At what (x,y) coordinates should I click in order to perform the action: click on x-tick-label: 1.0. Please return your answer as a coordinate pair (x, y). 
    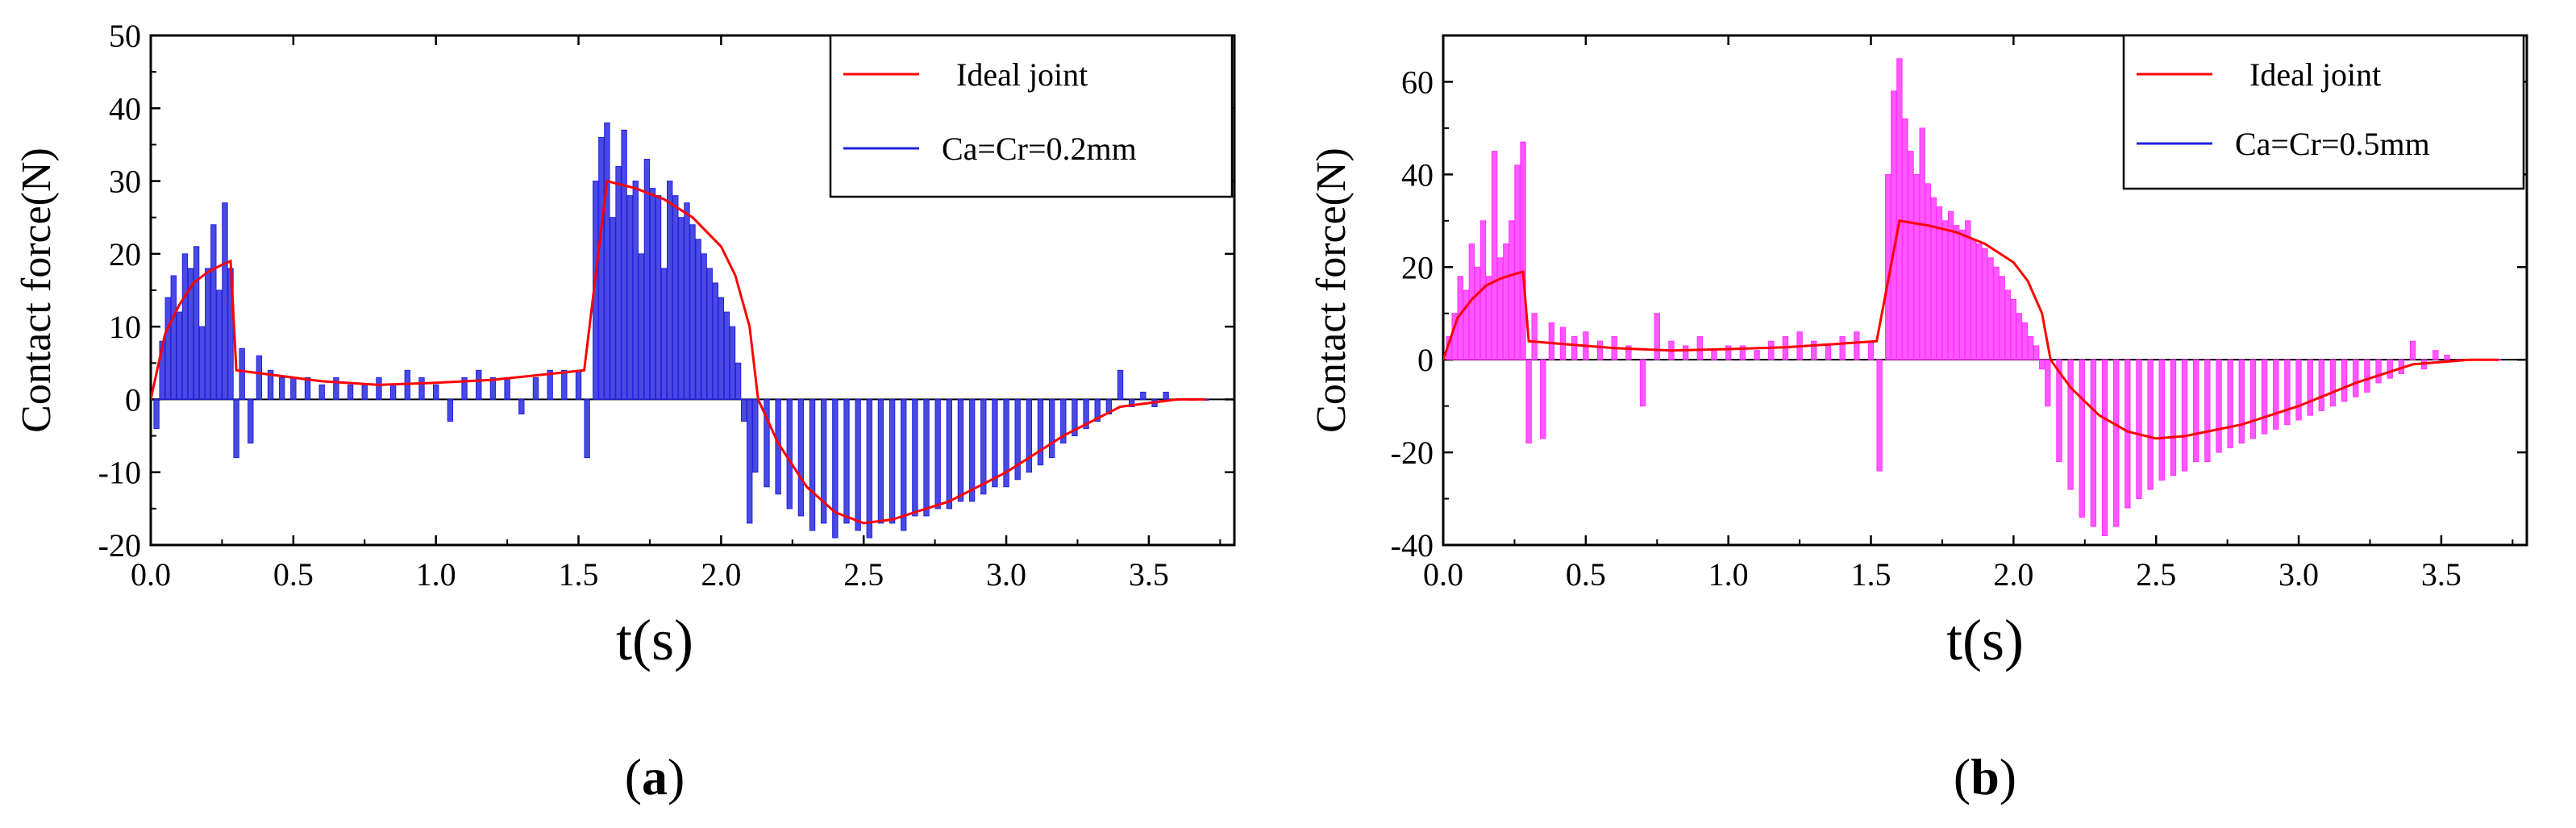
    Looking at the image, I should click on (1729, 574).